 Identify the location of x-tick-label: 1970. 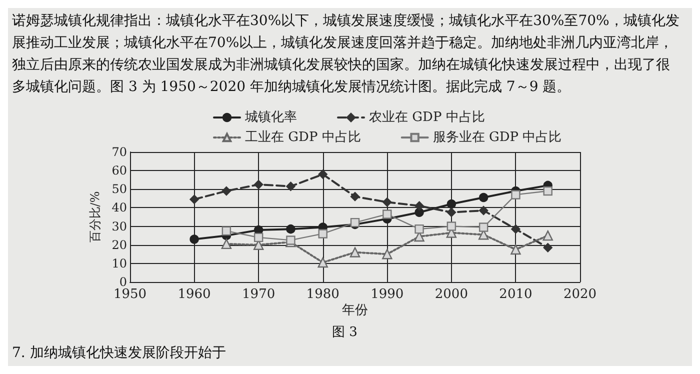
(259, 294).